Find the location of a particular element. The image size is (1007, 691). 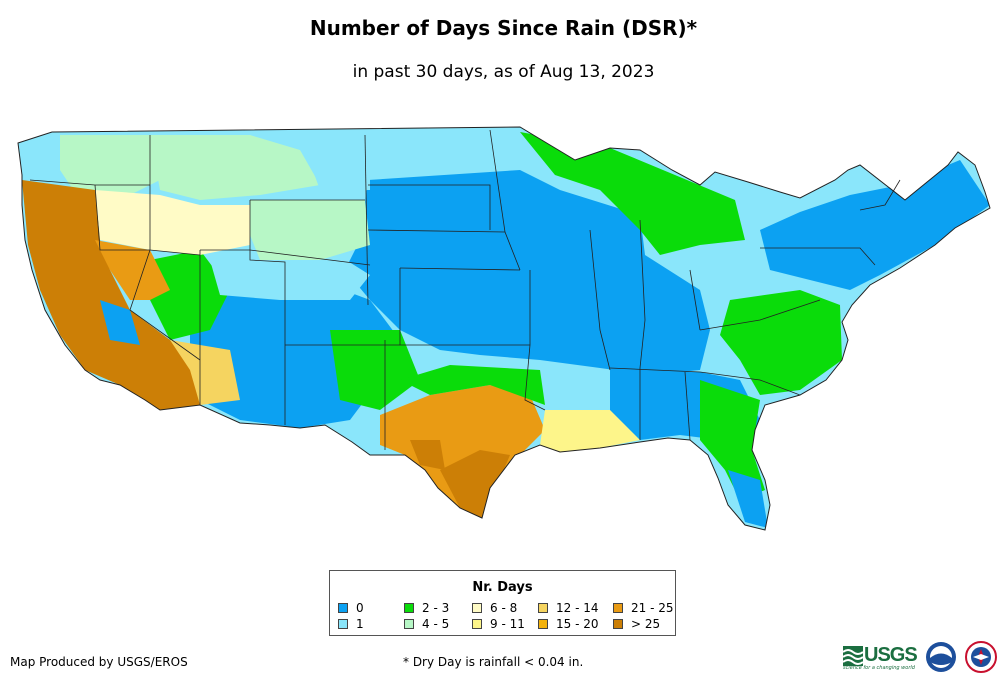

legend-label: 1 is located at coordinates (360, 624).